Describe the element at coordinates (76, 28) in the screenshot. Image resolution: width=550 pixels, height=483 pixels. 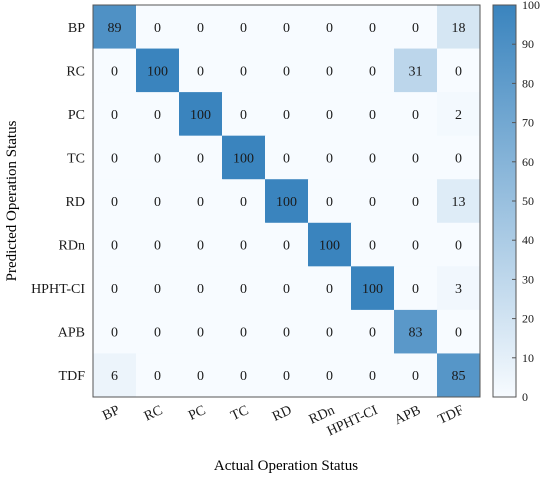
I see `y-tick-label: BP` at that location.